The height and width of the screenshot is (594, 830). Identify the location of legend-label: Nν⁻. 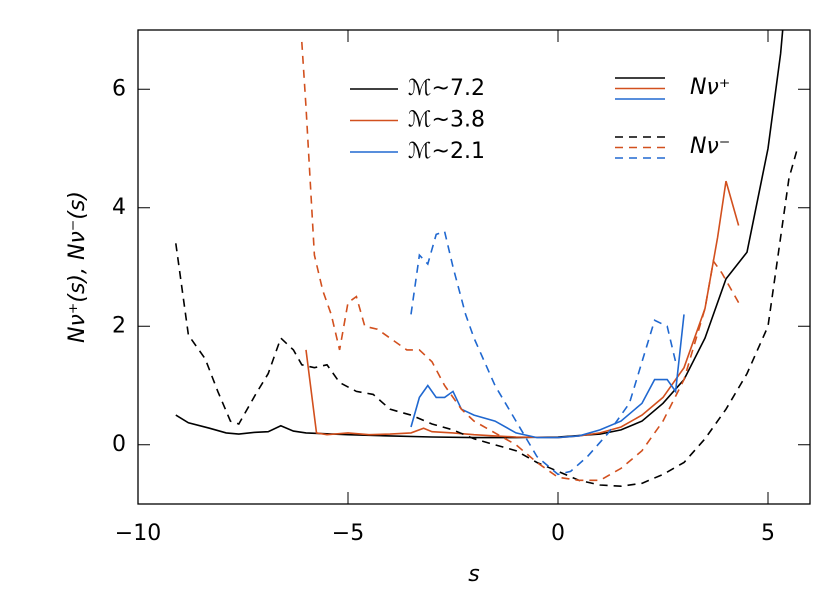
(710, 146).